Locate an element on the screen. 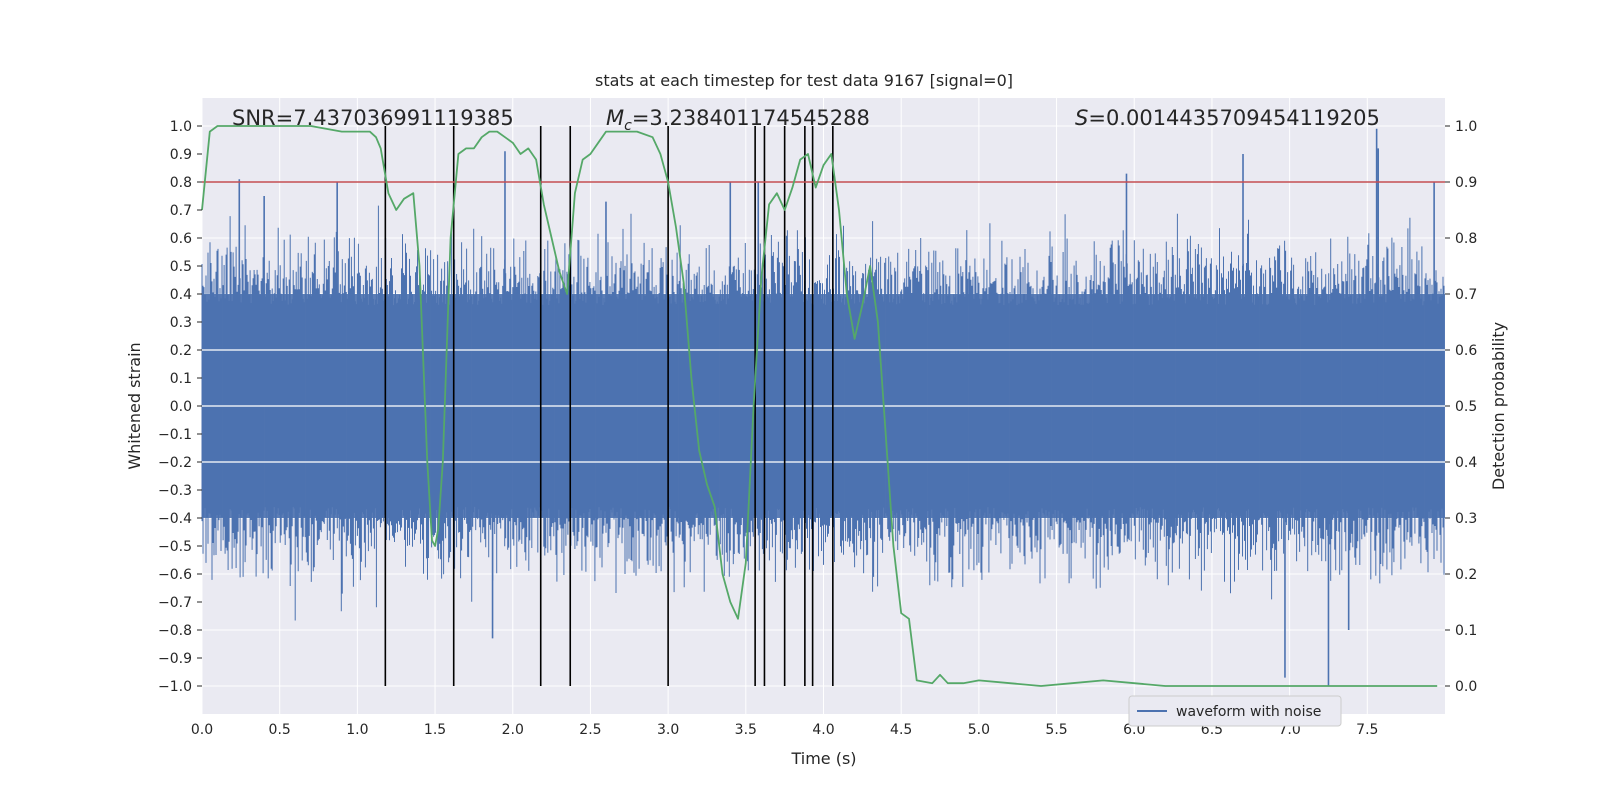  x-tick-label: 0.5 is located at coordinates (280, 730).